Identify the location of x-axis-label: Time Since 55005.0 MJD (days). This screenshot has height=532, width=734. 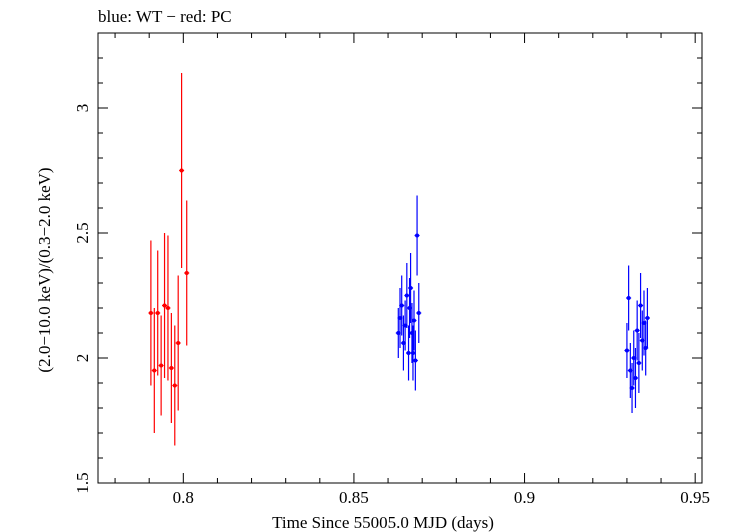
(383, 522).